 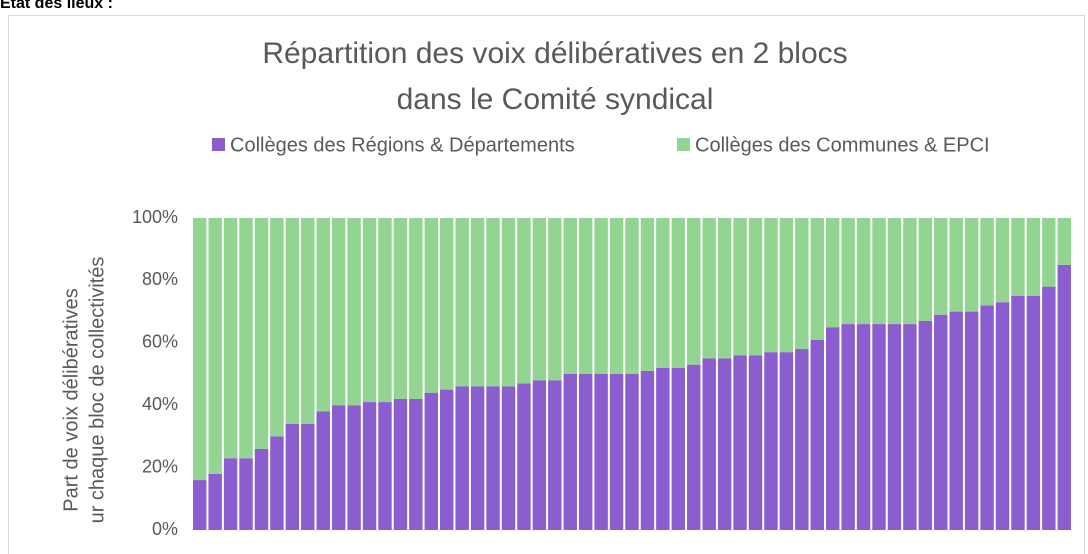 What do you see at coordinates (97, 390) in the screenshot?
I see `y-axis-label: ur chaque bloc de collectivités` at bounding box center [97, 390].